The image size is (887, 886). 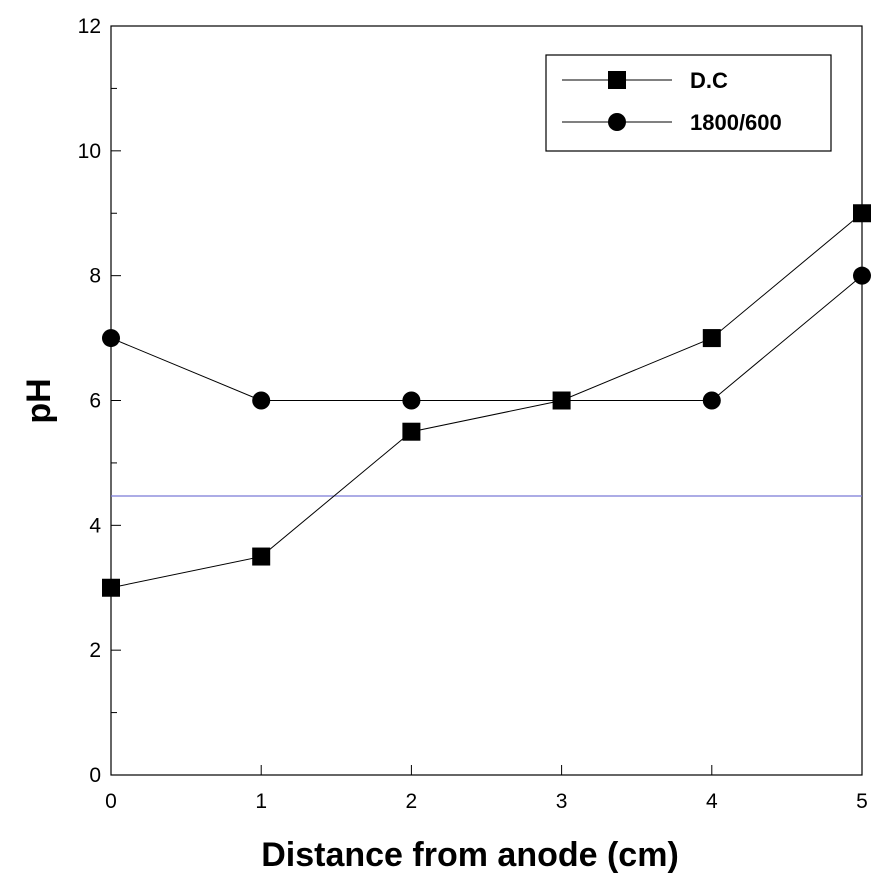 What do you see at coordinates (39, 400) in the screenshot?
I see `y-axis-title: pH` at bounding box center [39, 400].